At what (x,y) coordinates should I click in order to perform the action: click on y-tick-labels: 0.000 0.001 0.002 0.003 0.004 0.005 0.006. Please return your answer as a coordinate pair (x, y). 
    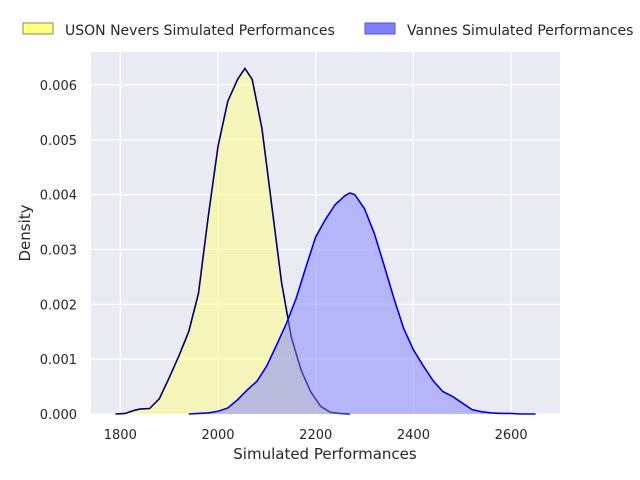
    Looking at the image, I should click on (58, 251).